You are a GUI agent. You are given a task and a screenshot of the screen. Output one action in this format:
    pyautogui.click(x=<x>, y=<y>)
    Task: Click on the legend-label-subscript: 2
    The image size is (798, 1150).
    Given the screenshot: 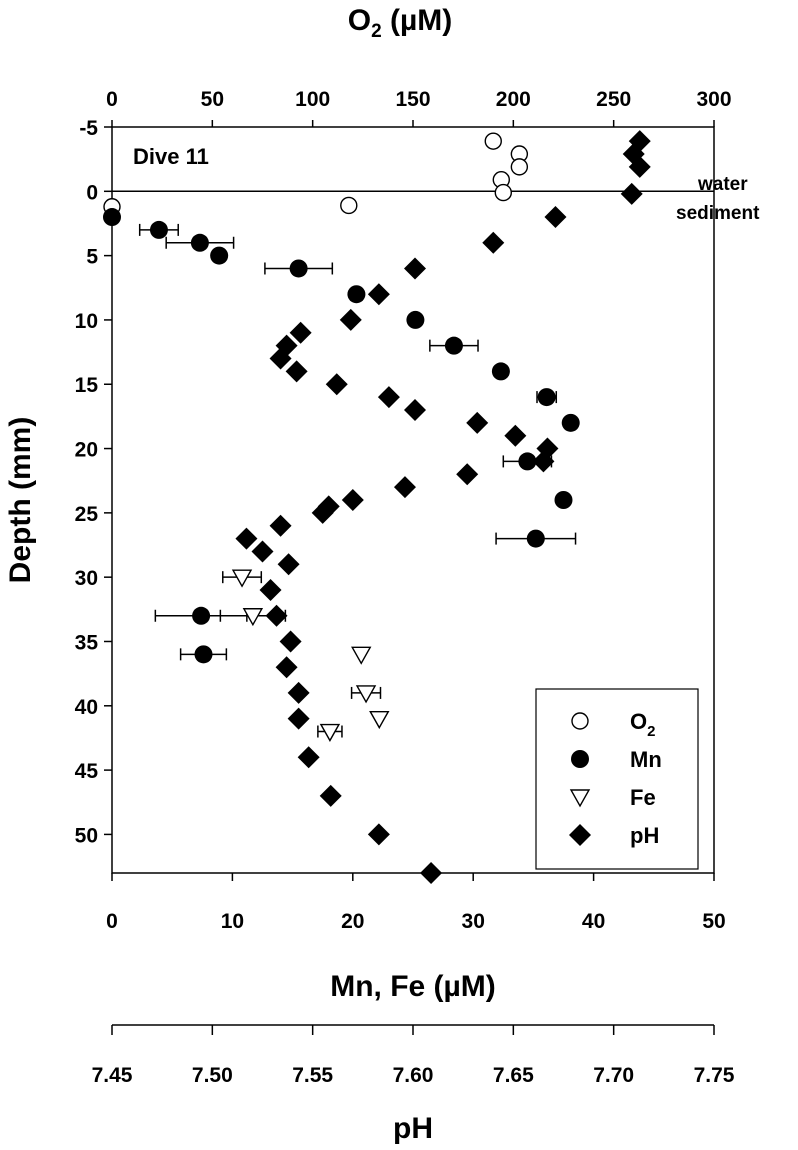 What is the action you would take?
    pyautogui.click(x=651, y=731)
    